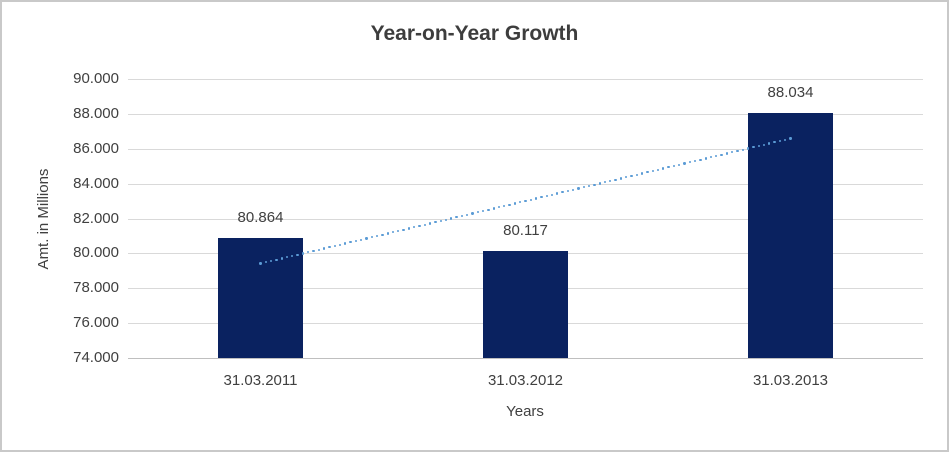 The image size is (949, 452). I want to click on x-tick-label: 31.03.2013, so click(790, 380).